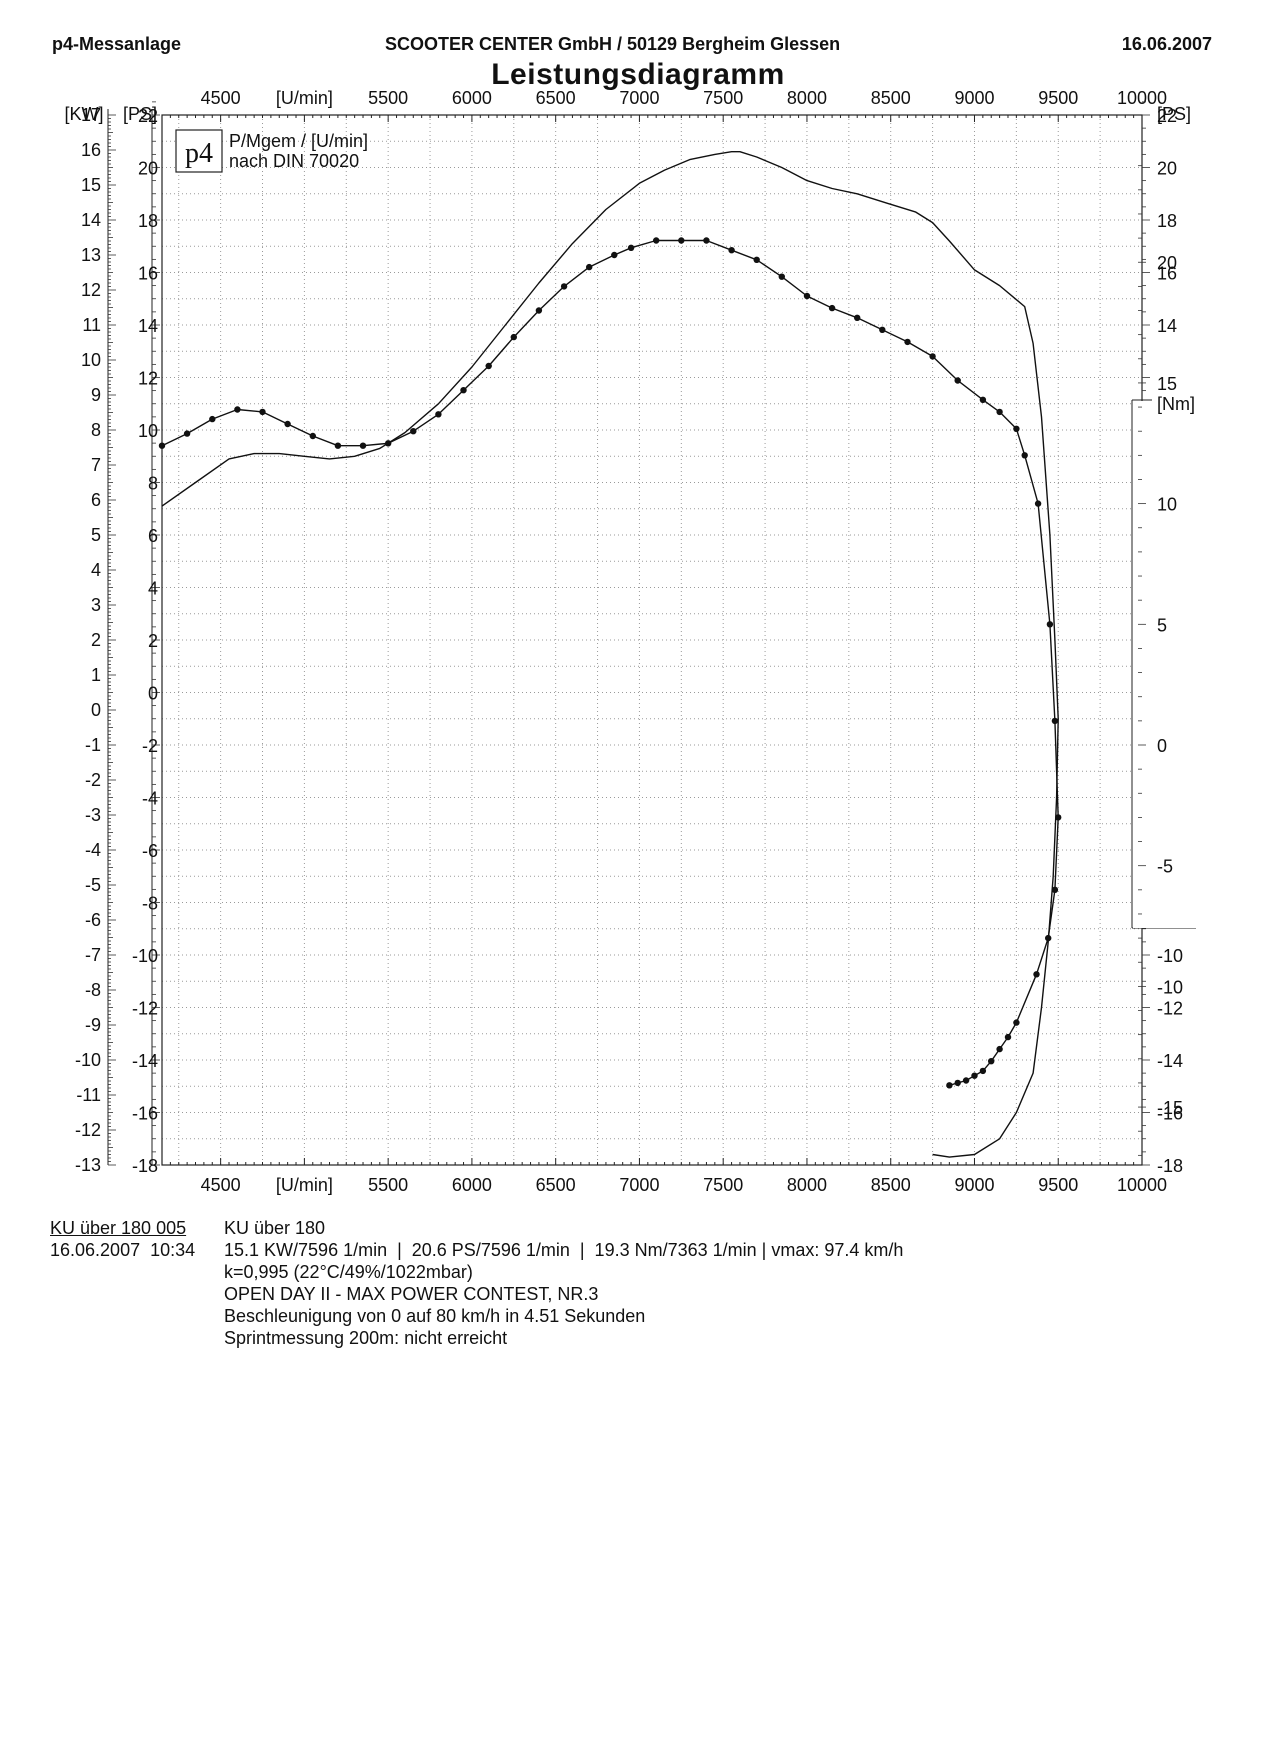 Image resolution: width=1276 pixels, height=1755 pixels. I want to click on x-tick-label-top: 6500, so click(556, 98).